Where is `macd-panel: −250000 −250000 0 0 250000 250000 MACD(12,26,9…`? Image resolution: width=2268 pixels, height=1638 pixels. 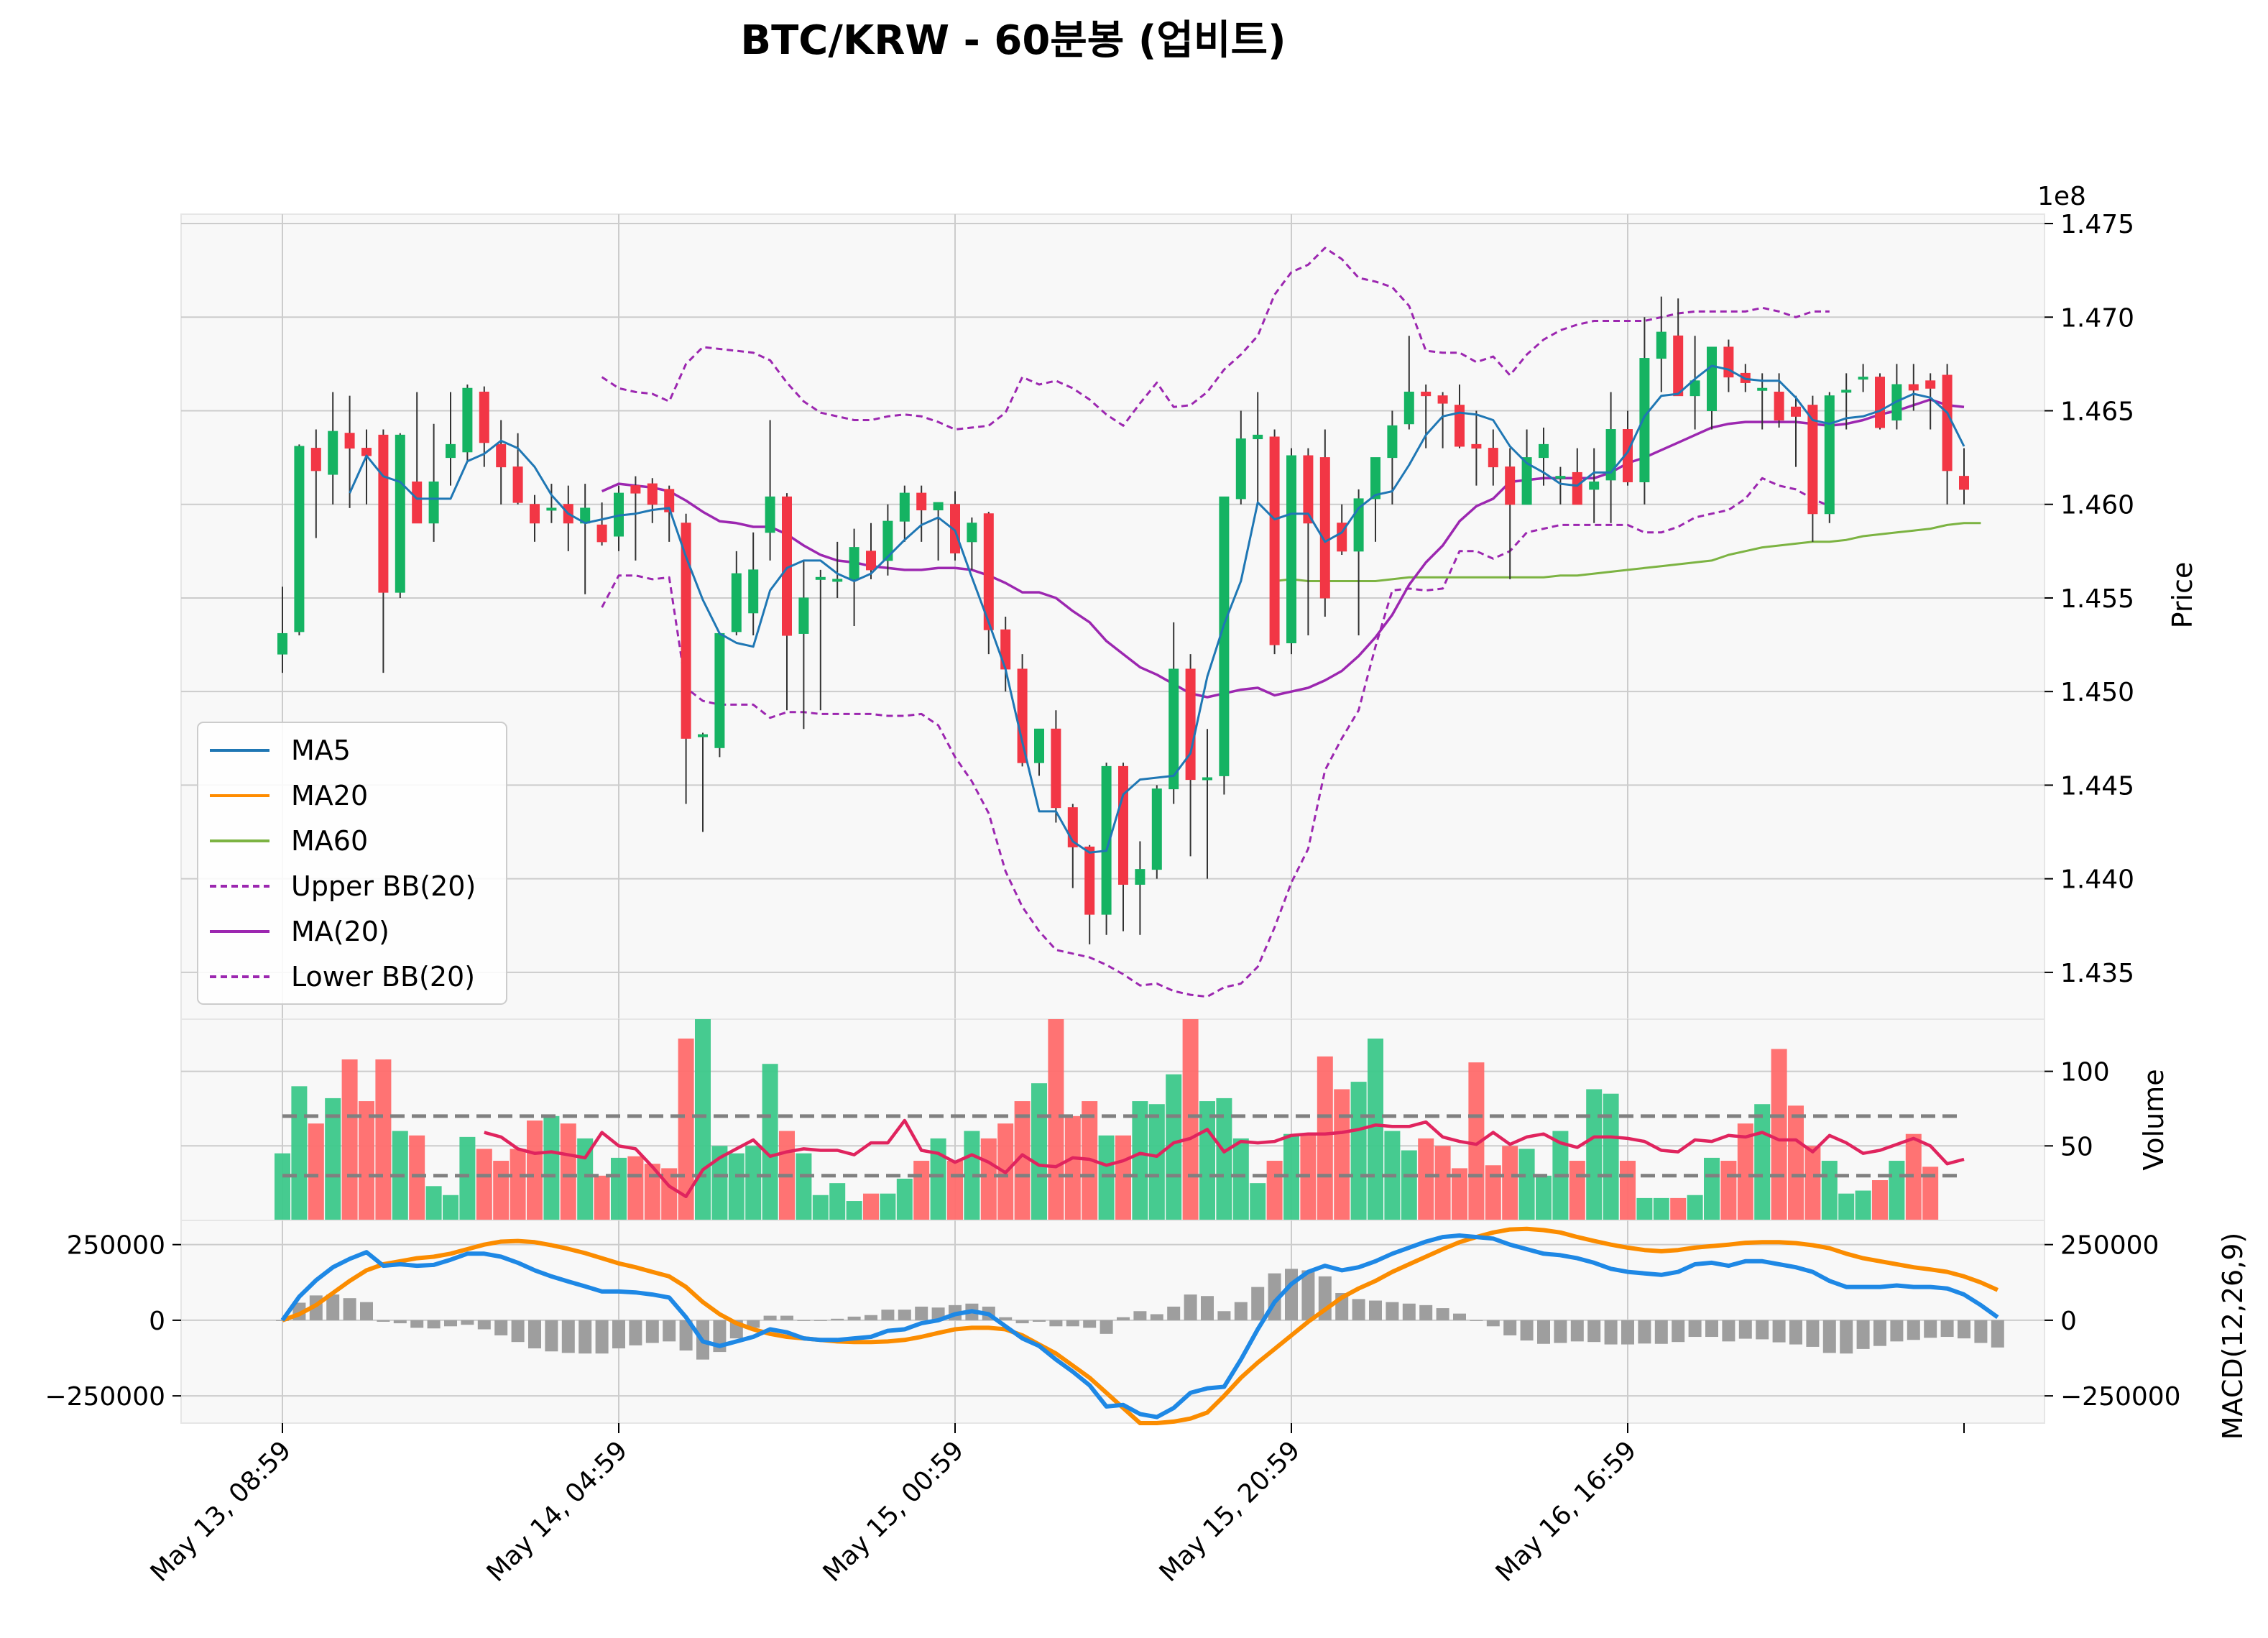
macd-panel: −250000 −250000 0 0 250000 250000 MACD(12,26,9… is located at coordinates (1147, 1330).